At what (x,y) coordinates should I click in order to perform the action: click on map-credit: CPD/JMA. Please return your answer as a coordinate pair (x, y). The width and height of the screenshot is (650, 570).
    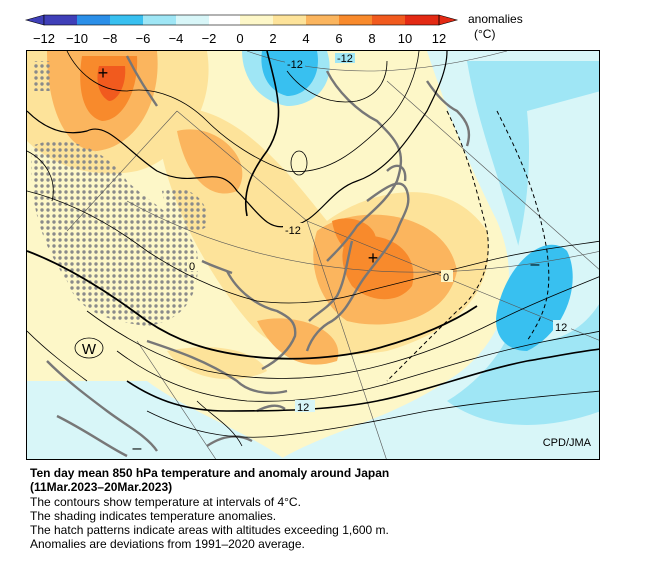
    Looking at the image, I should click on (566, 443).